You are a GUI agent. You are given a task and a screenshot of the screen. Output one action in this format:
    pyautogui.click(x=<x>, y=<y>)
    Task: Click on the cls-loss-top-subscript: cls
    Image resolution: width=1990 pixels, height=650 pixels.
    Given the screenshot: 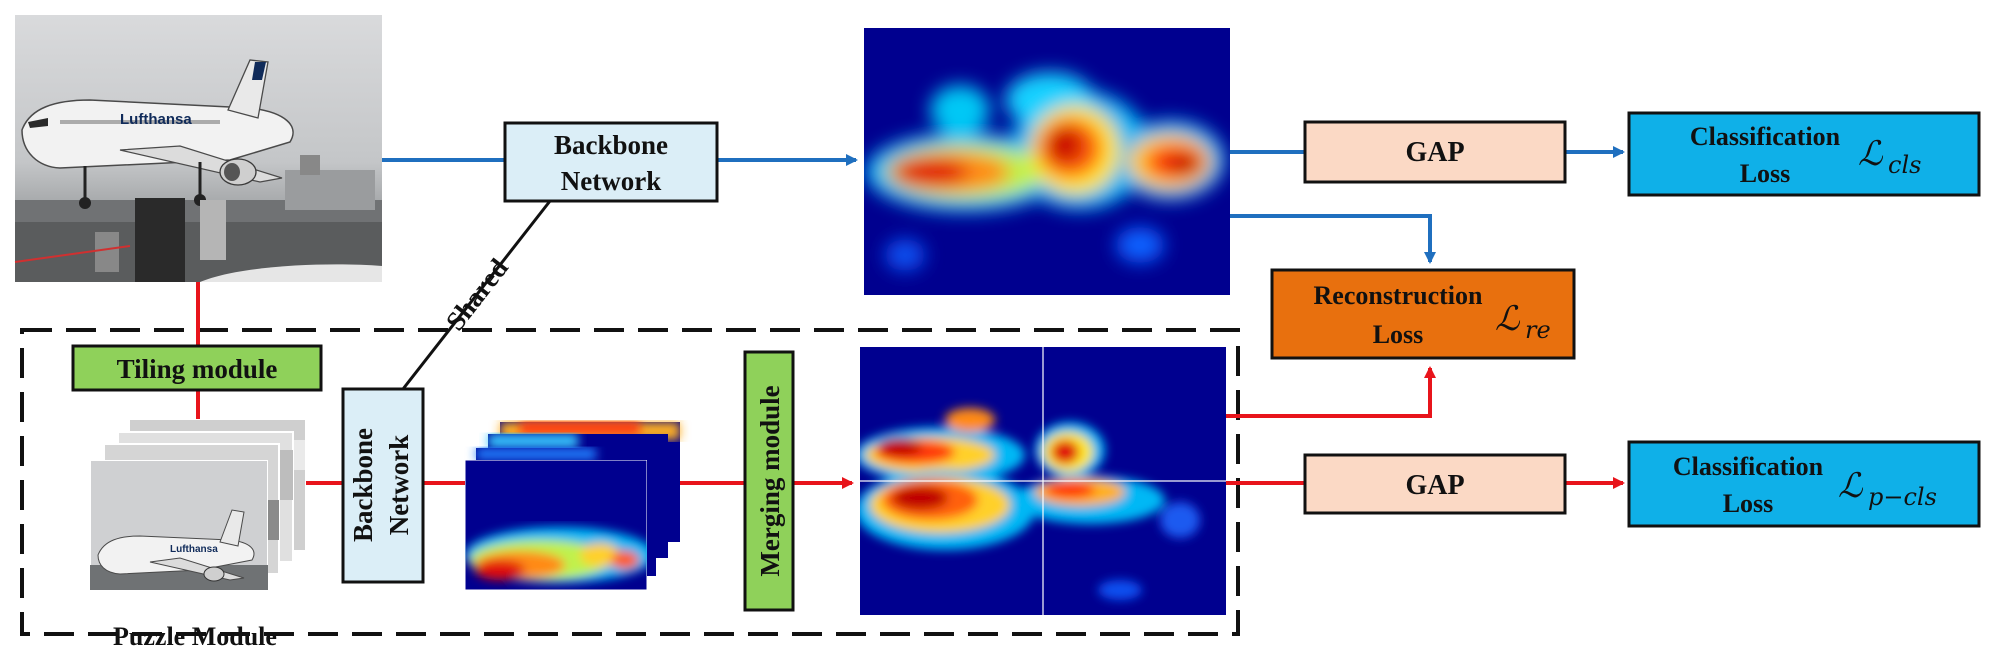 What is the action you would take?
    pyautogui.click(x=1904, y=165)
    